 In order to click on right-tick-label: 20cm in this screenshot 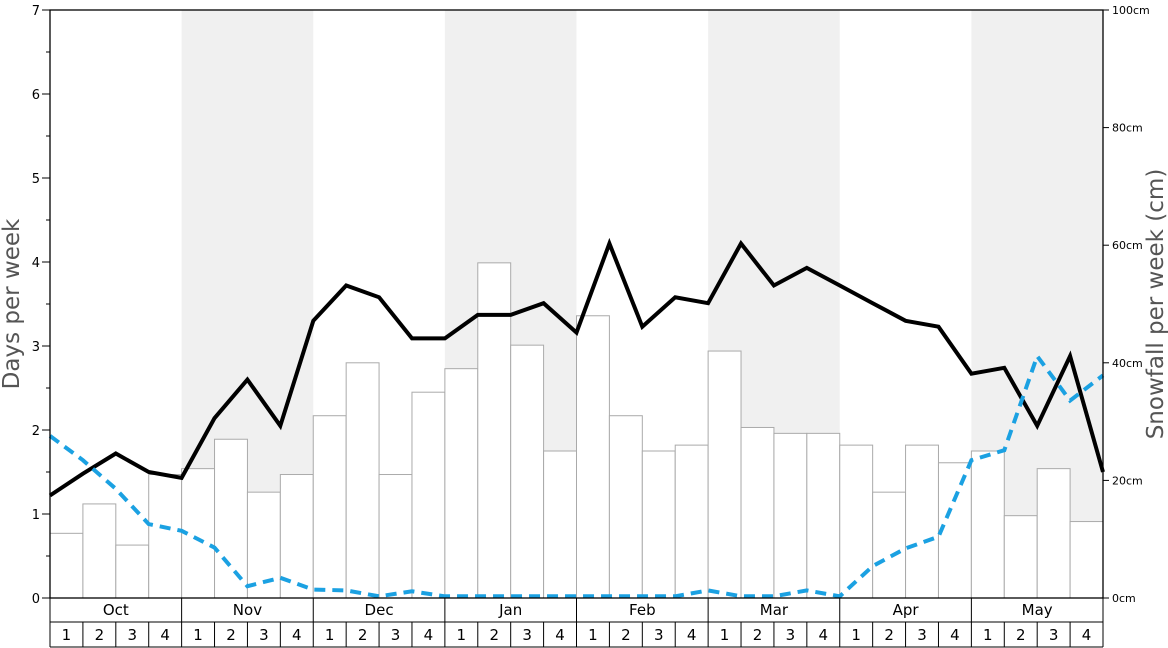, I will do `click(1127, 480)`.